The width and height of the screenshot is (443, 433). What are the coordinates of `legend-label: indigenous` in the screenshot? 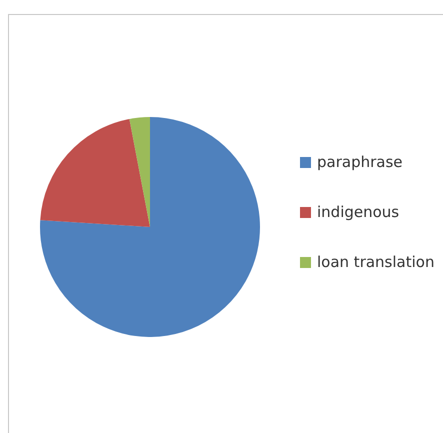 It's located at (358, 212).